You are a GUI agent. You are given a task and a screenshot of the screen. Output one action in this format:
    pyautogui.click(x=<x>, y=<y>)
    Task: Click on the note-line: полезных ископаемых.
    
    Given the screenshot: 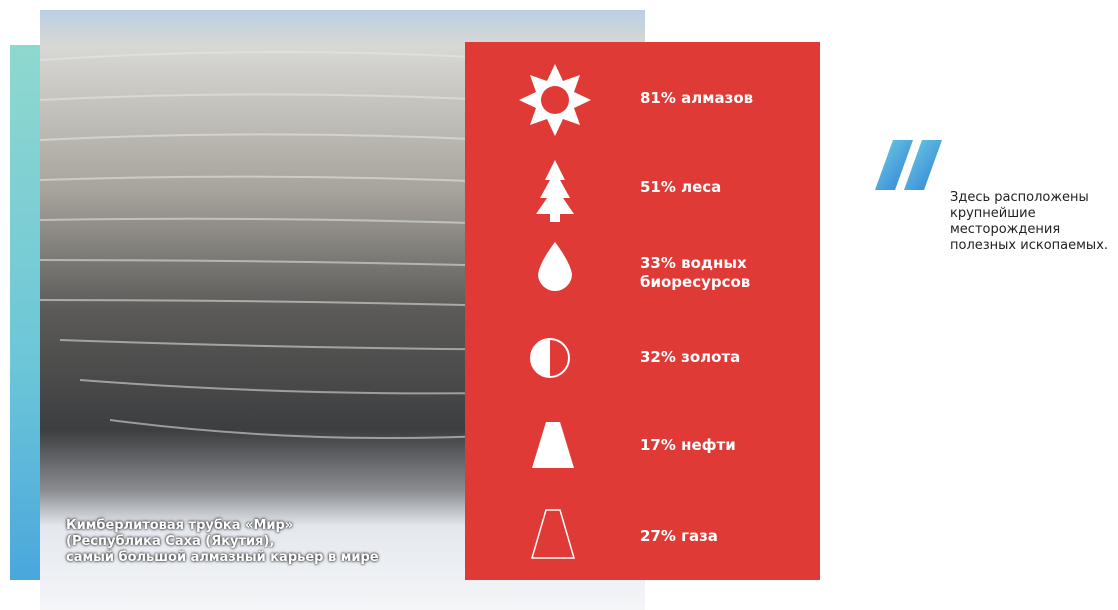 What is the action you would take?
    pyautogui.click(x=1029, y=245)
    